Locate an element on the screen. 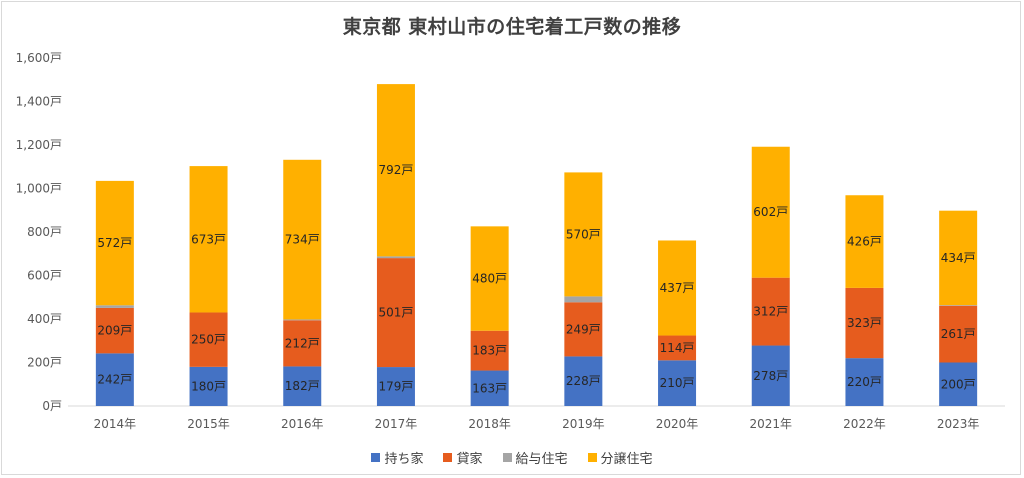 The image size is (1024, 478). y-tick-label: 200戸 is located at coordinates (44, 363).